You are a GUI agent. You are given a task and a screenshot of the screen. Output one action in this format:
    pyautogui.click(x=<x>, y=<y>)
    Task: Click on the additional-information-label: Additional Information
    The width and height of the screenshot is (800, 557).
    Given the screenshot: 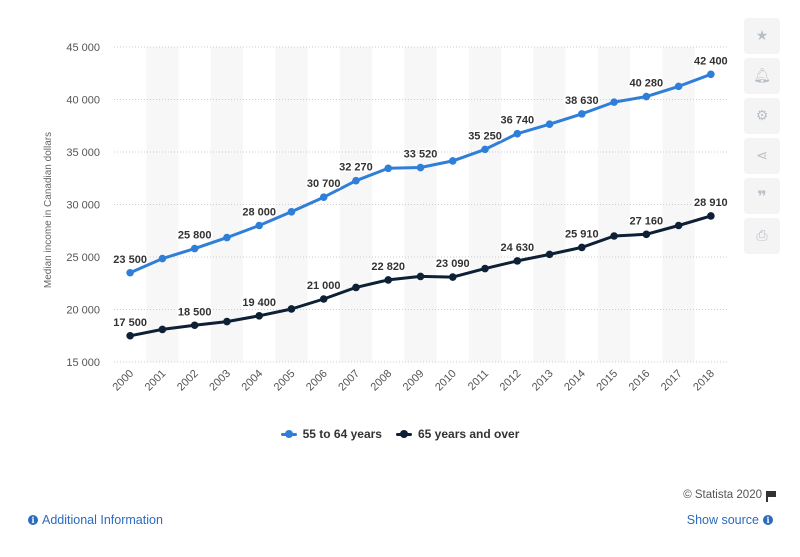 What is the action you would take?
    pyautogui.click(x=102, y=520)
    